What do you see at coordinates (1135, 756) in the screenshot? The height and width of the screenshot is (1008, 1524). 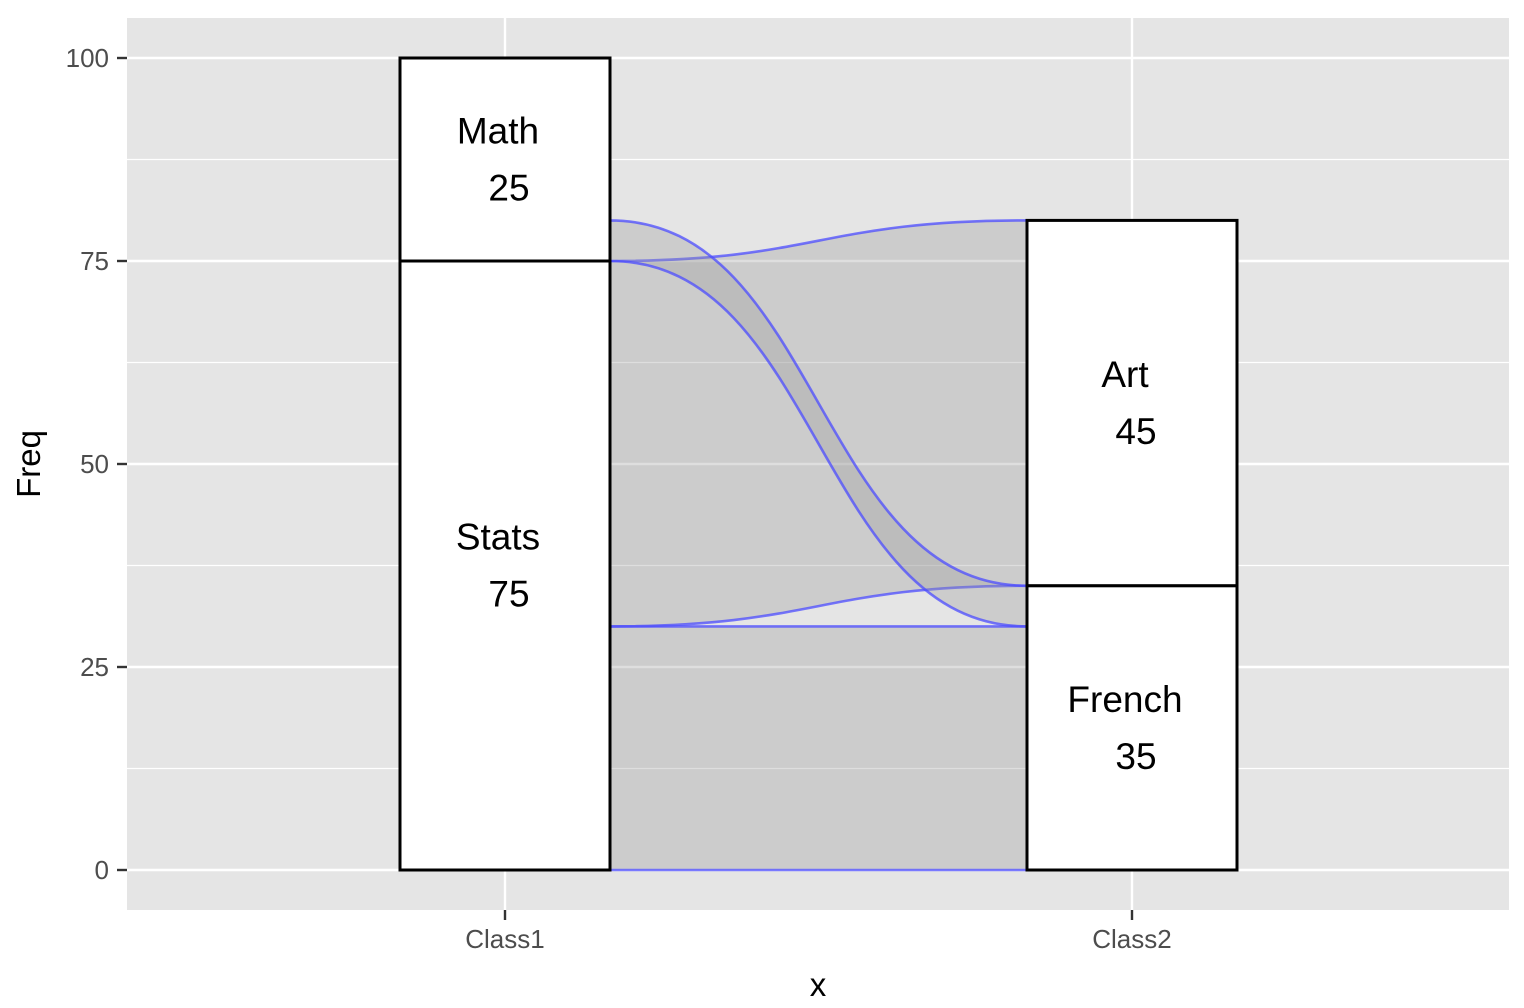 I see `stratum-value: 35` at bounding box center [1135, 756].